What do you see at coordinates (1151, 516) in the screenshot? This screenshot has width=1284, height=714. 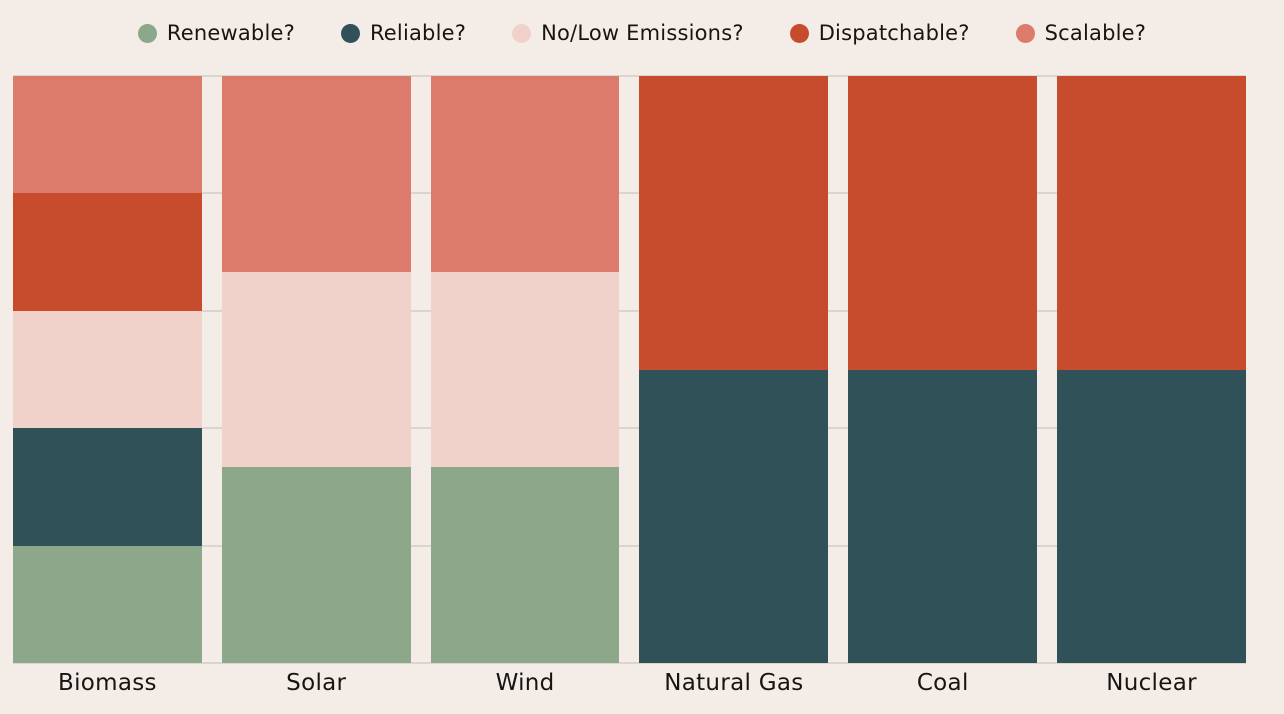 I see `segment-reliable-nuclear` at bounding box center [1151, 516].